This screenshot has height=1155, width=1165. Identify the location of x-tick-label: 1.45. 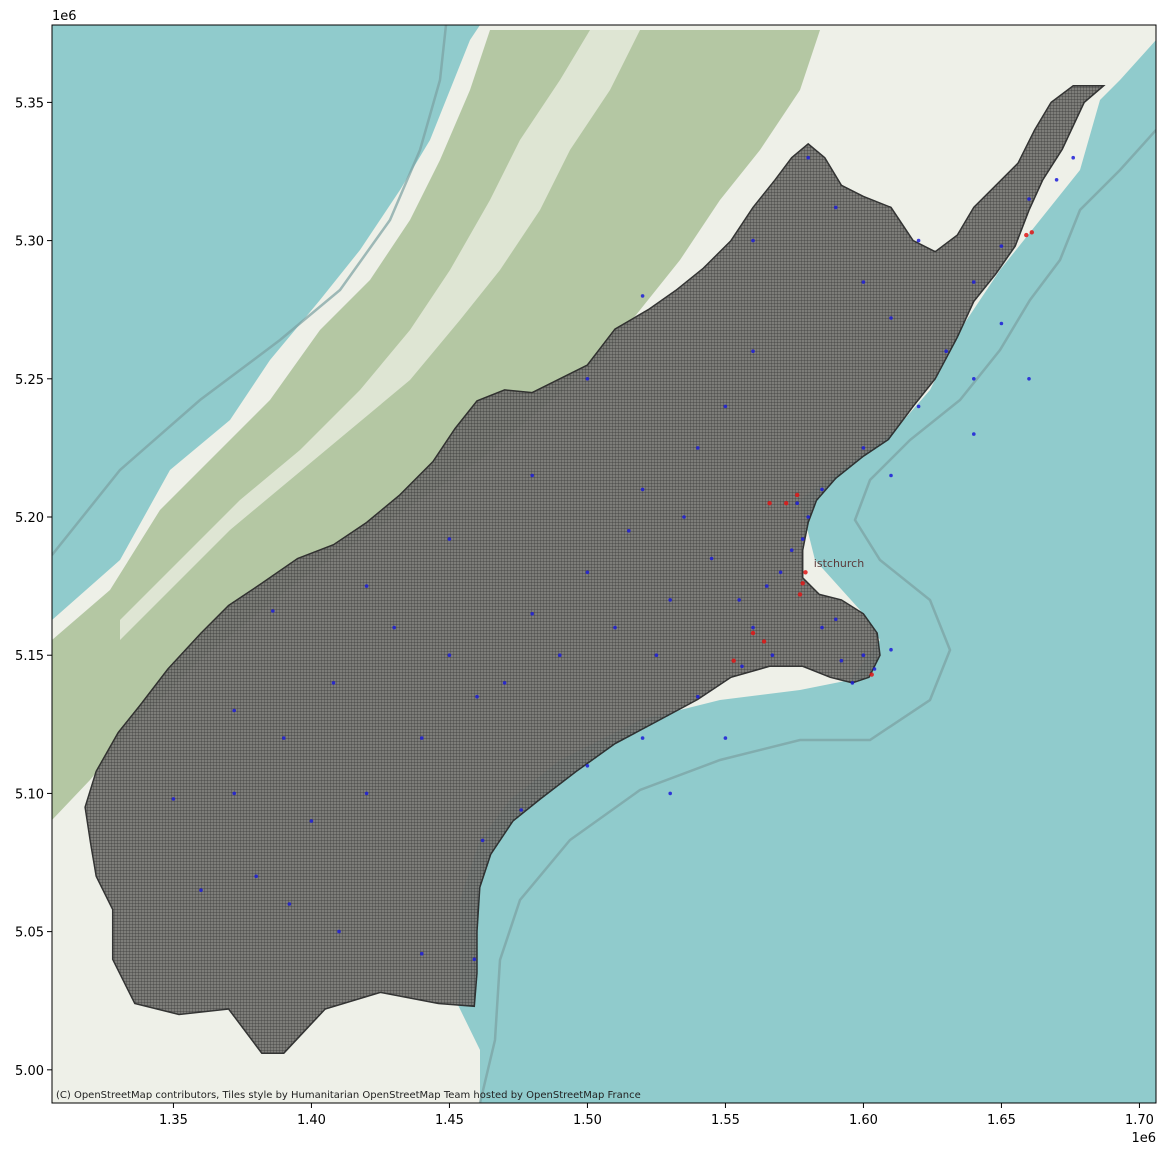
(449, 1120).